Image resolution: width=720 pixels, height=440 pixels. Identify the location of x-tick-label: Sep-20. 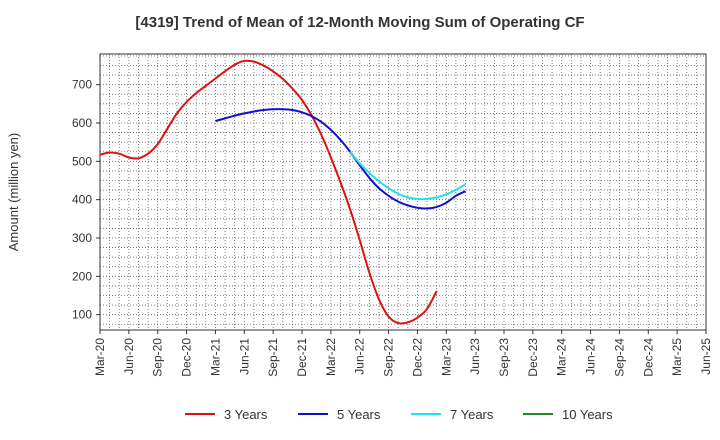
(158, 357).